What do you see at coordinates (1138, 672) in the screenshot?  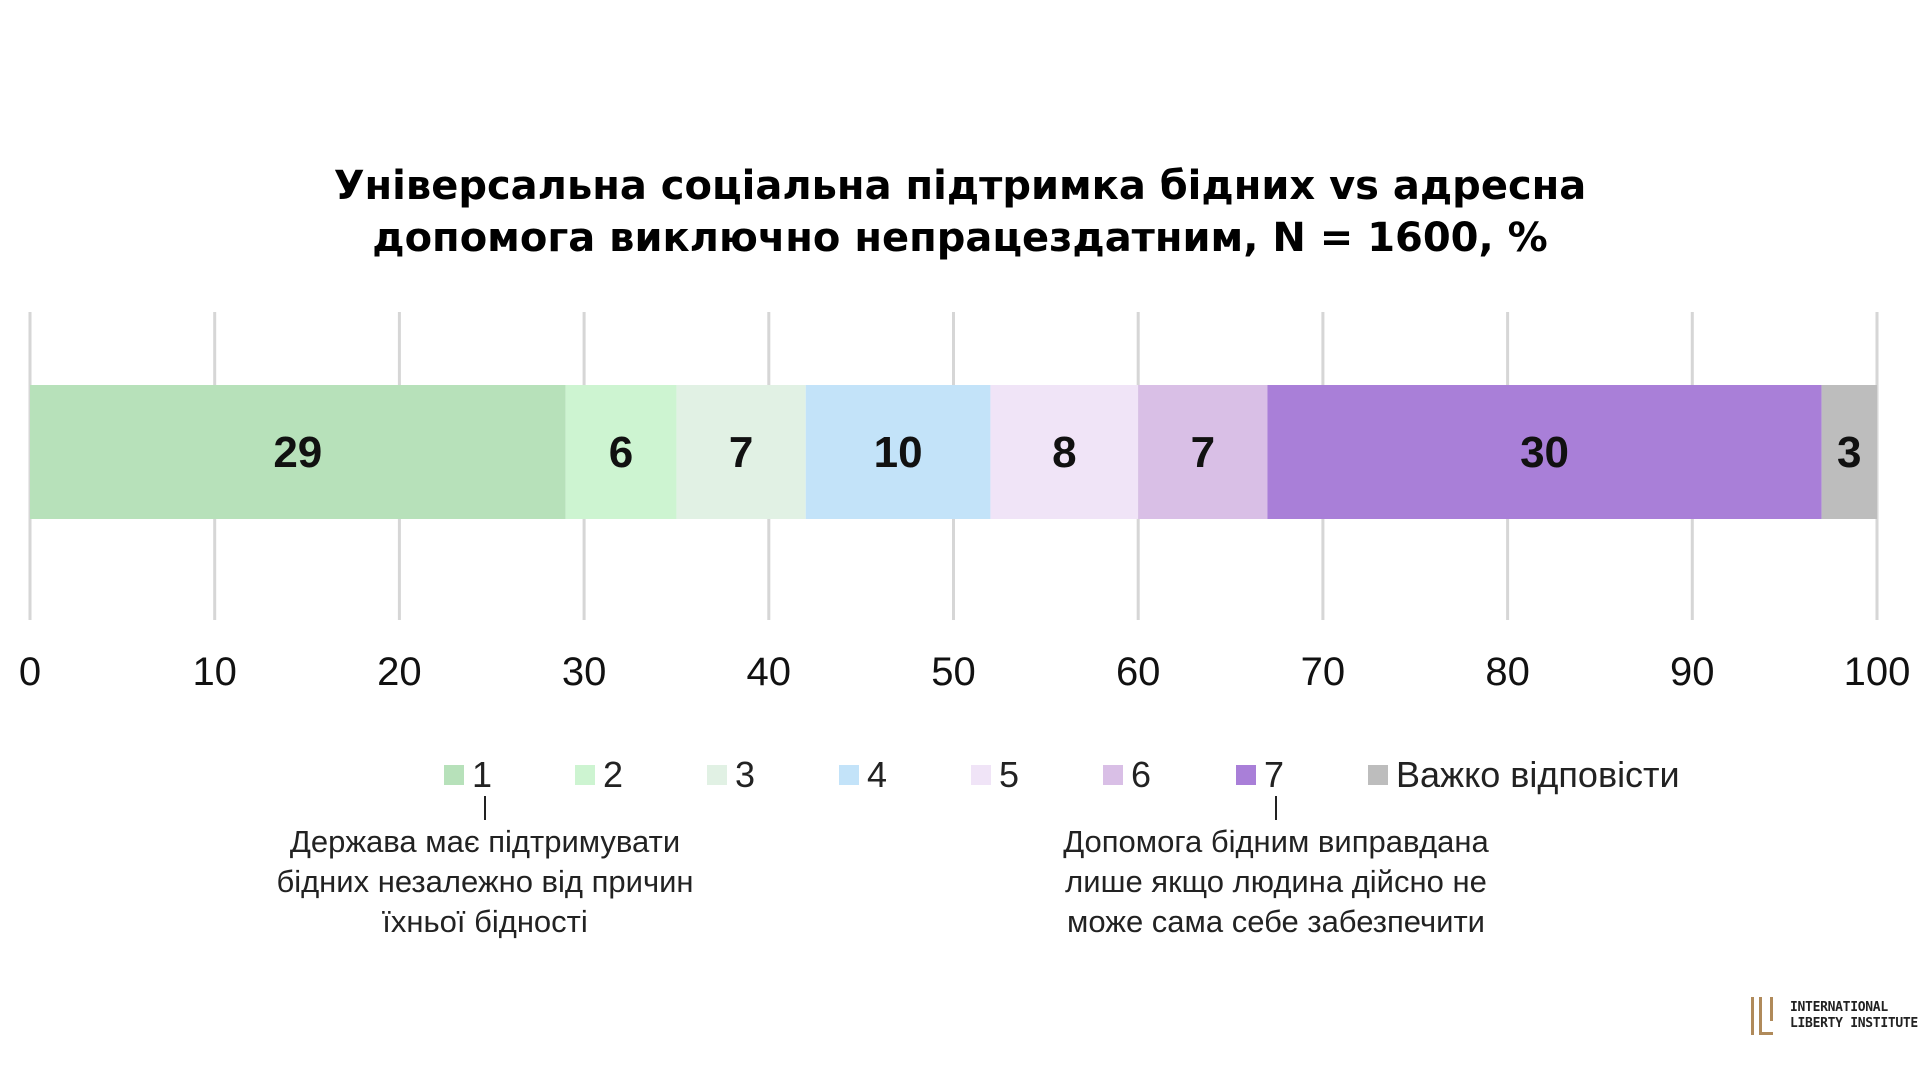 I see `x-tick-label: 60` at bounding box center [1138, 672].